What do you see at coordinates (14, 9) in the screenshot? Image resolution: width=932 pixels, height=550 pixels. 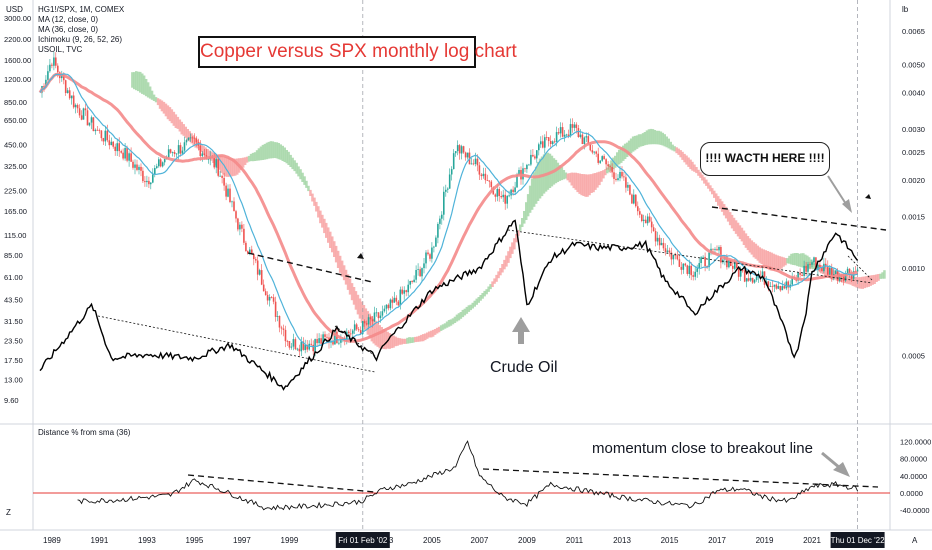 I see `left-unit-label: USD` at bounding box center [14, 9].